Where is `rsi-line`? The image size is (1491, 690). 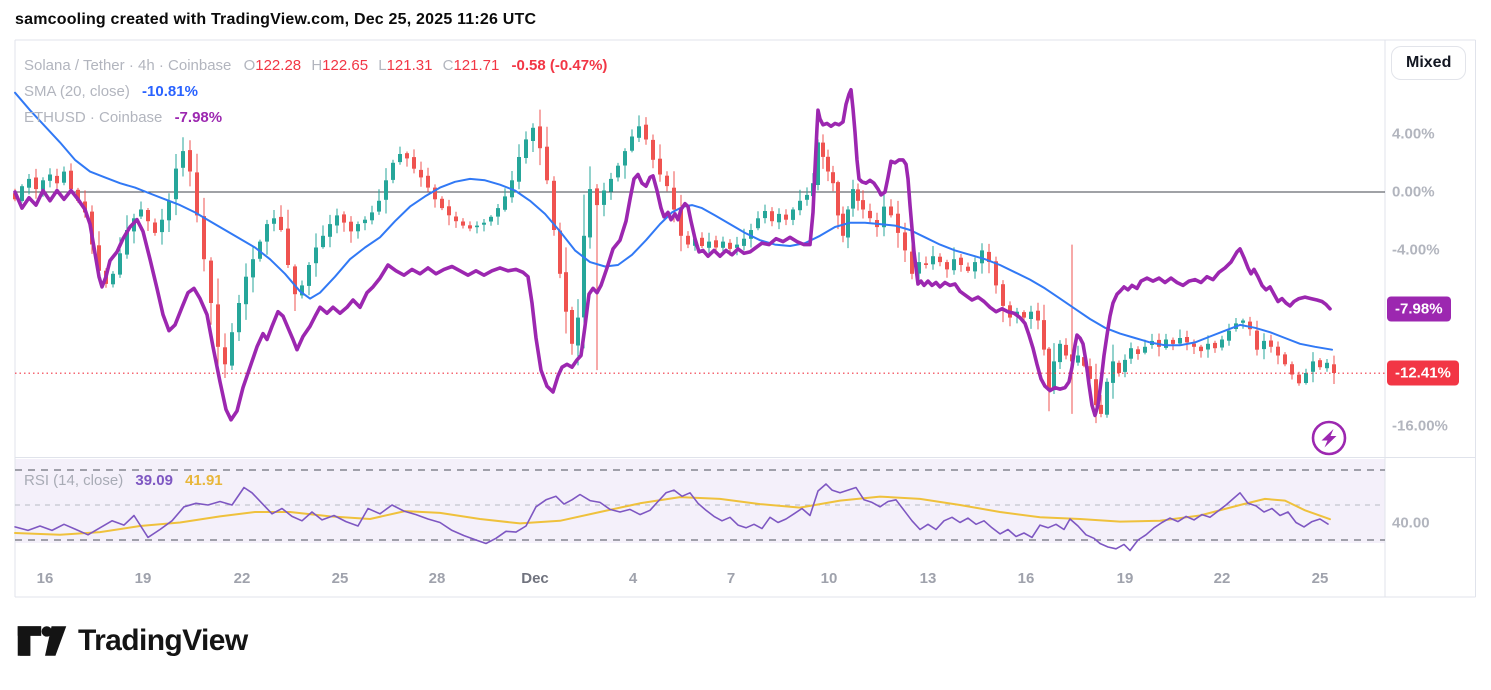
rsi-line is located at coordinates (671, 517).